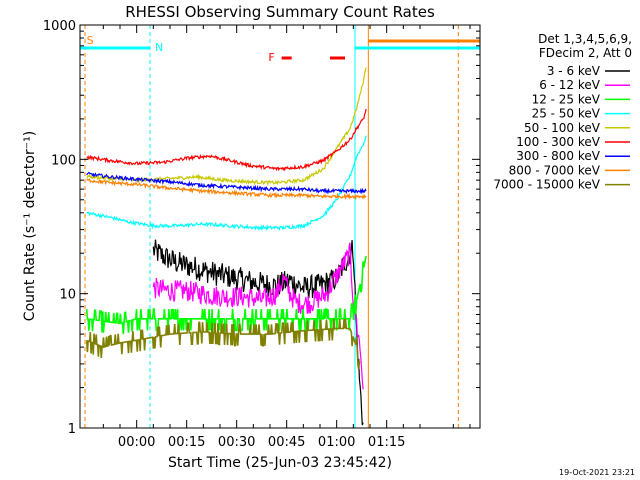  I want to click on y-tick-label: 1000, so click(59, 26).